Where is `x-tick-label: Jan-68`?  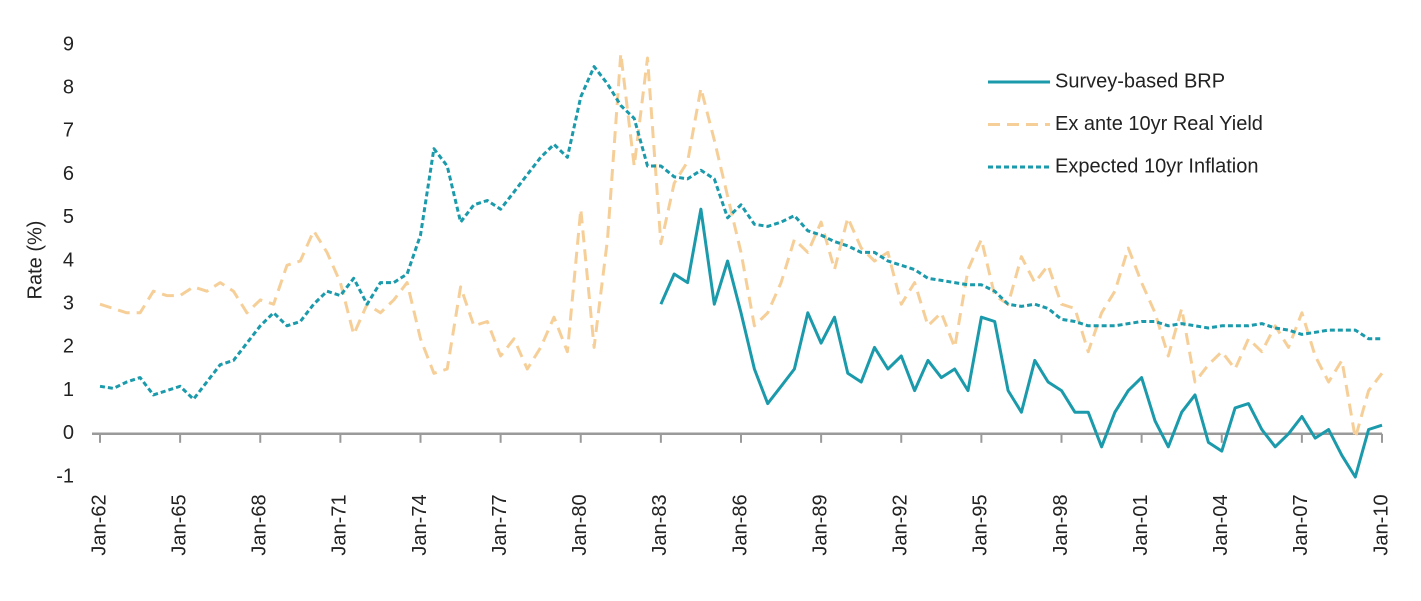
x-tick-label: Jan-68 is located at coordinates (260, 524).